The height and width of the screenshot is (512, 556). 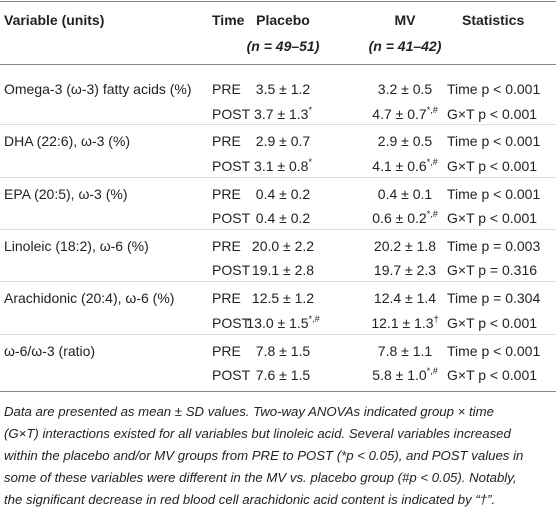 I want to click on cell-value: 4.7 ± 0.7, so click(x=399, y=113).